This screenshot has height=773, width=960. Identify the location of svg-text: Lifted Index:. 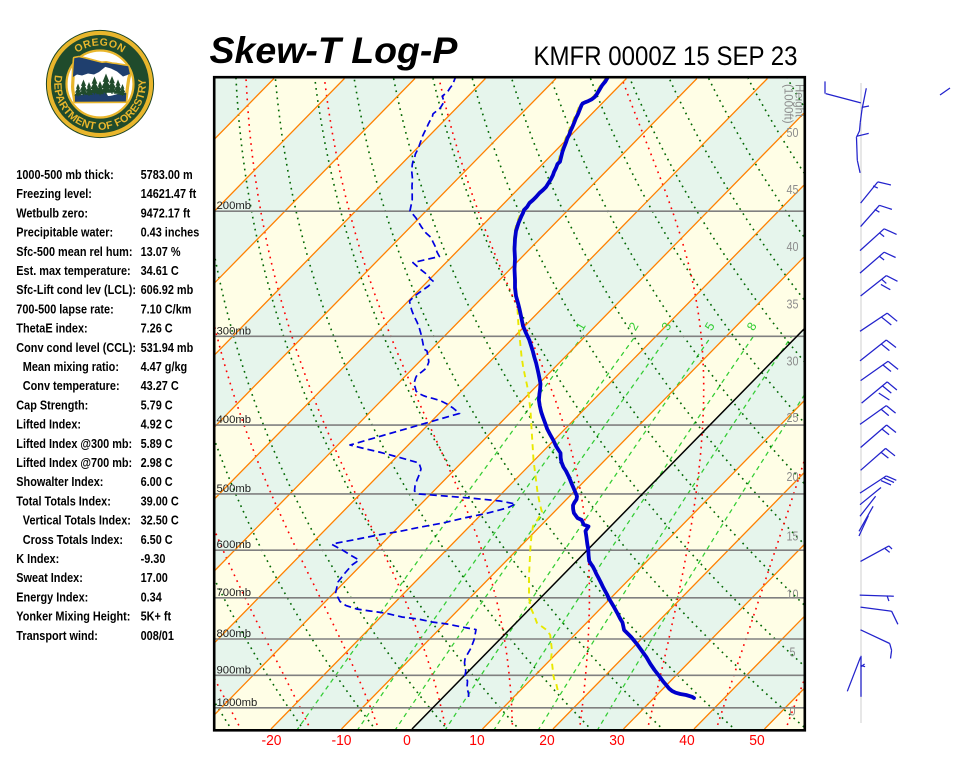
(48, 424).